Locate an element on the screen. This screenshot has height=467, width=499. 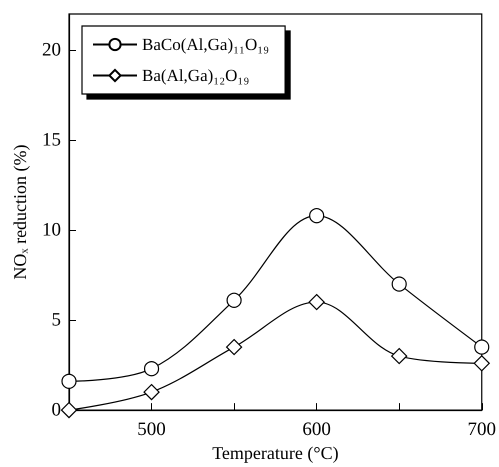
x-tick-label: 500 is located at coordinates (151, 429).